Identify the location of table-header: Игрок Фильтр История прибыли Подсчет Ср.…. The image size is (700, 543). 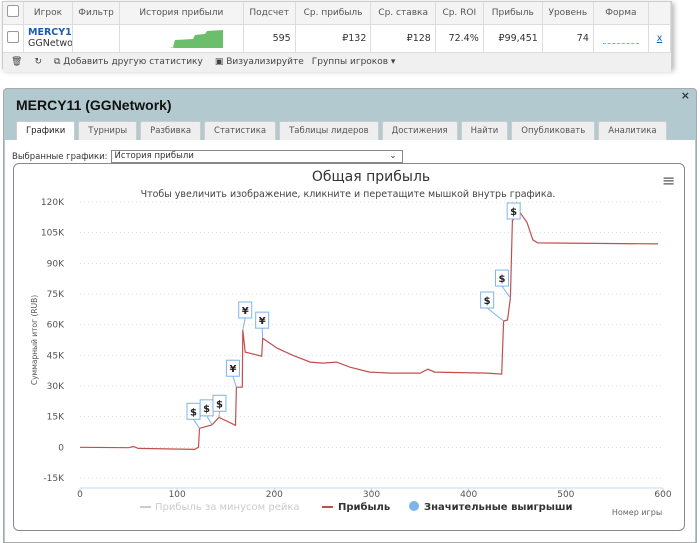
(337, 13).